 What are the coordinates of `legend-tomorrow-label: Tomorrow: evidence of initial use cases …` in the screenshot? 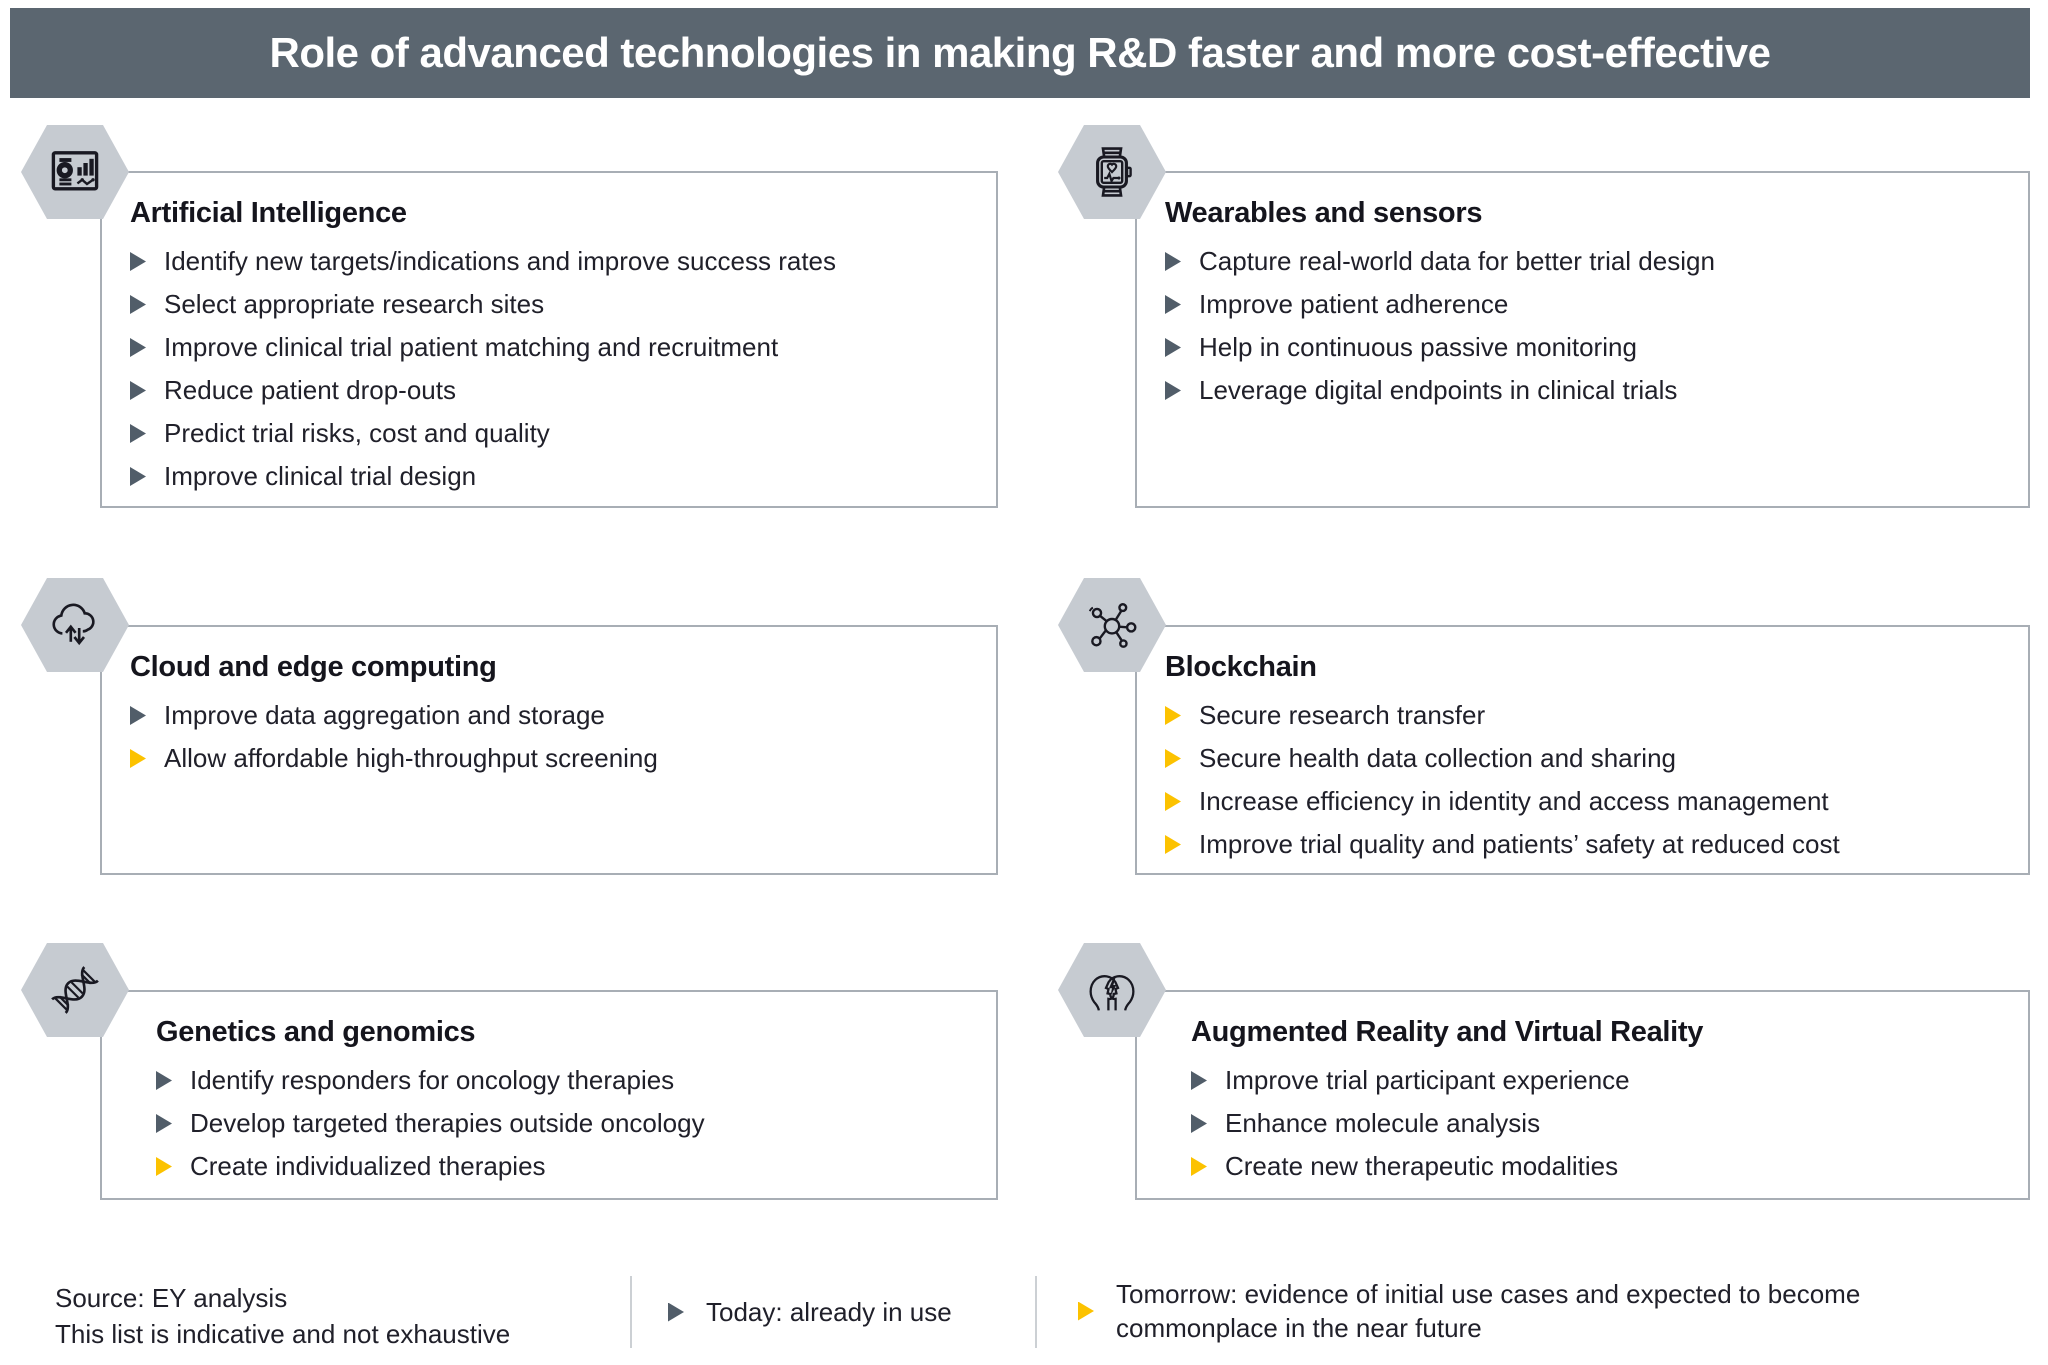 It's located at (1488, 1311).